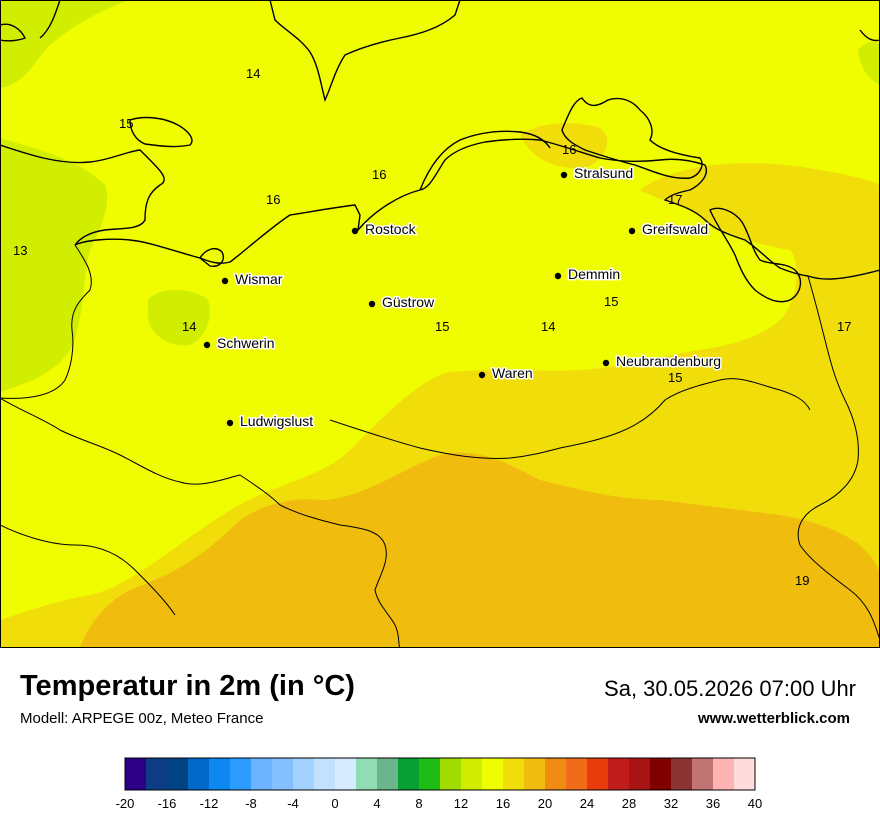  Describe the element at coordinates (391, 229) in the screenshot. I see `city-label: Rostock` at that location.